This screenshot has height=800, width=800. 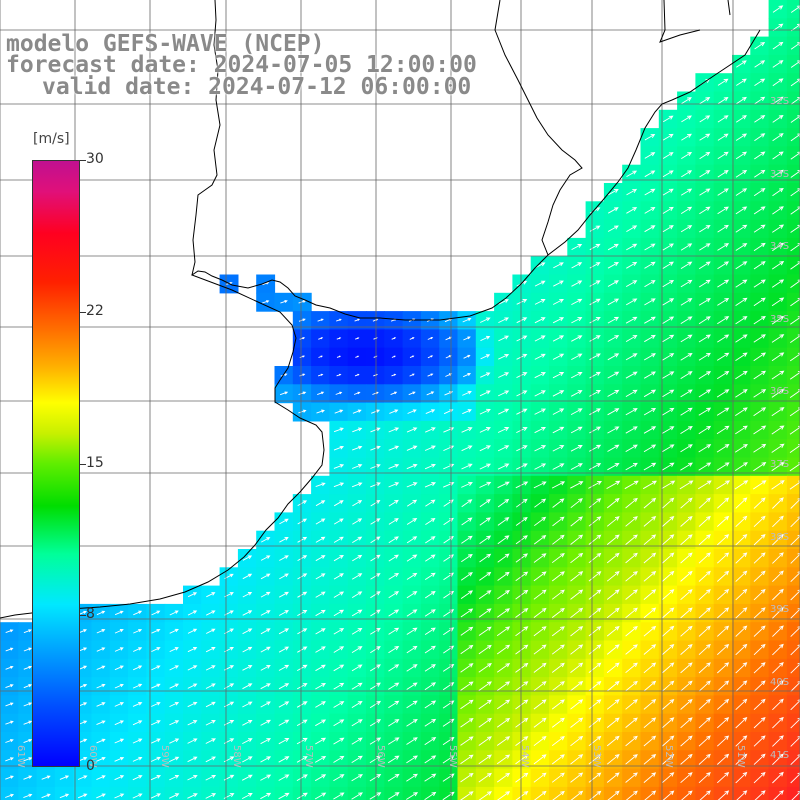 What do you see at coordinates (779, 537) in the screenshot?
I see `latitude-label: 38S` at bounding box center [779, 537].